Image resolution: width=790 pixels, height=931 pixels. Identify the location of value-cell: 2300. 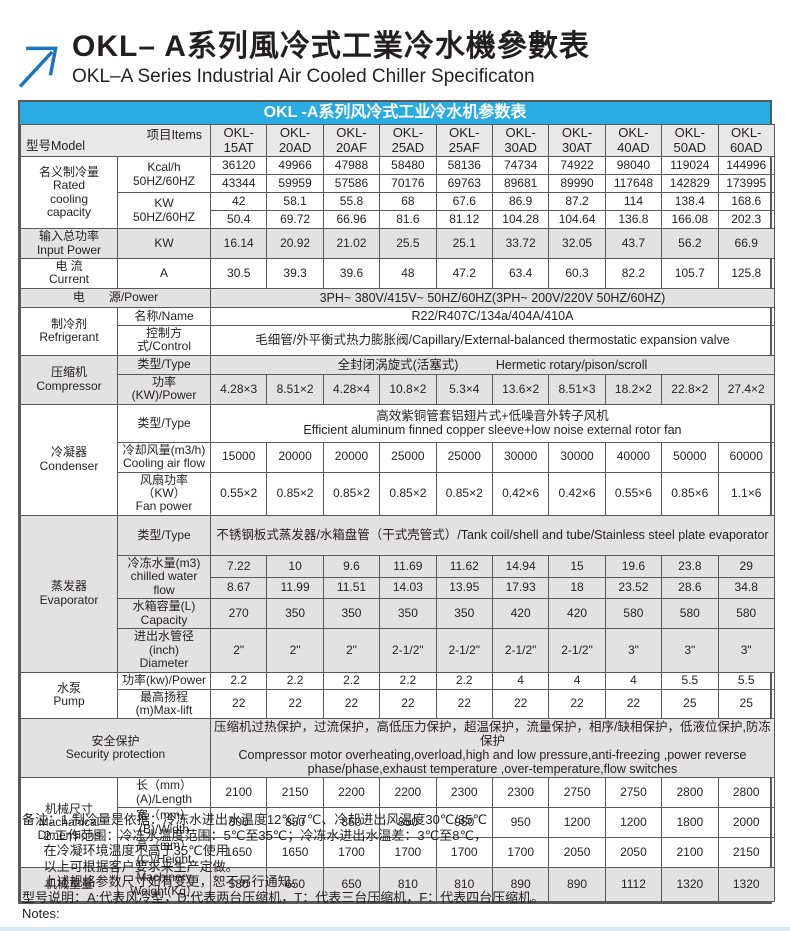
(464, 793).